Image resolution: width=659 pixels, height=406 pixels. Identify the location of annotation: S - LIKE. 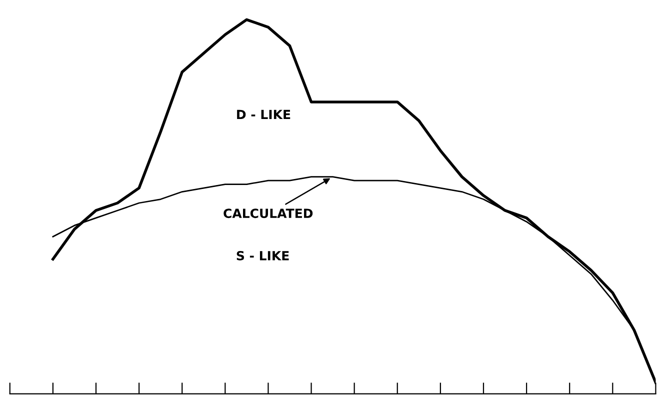
(262, 255).